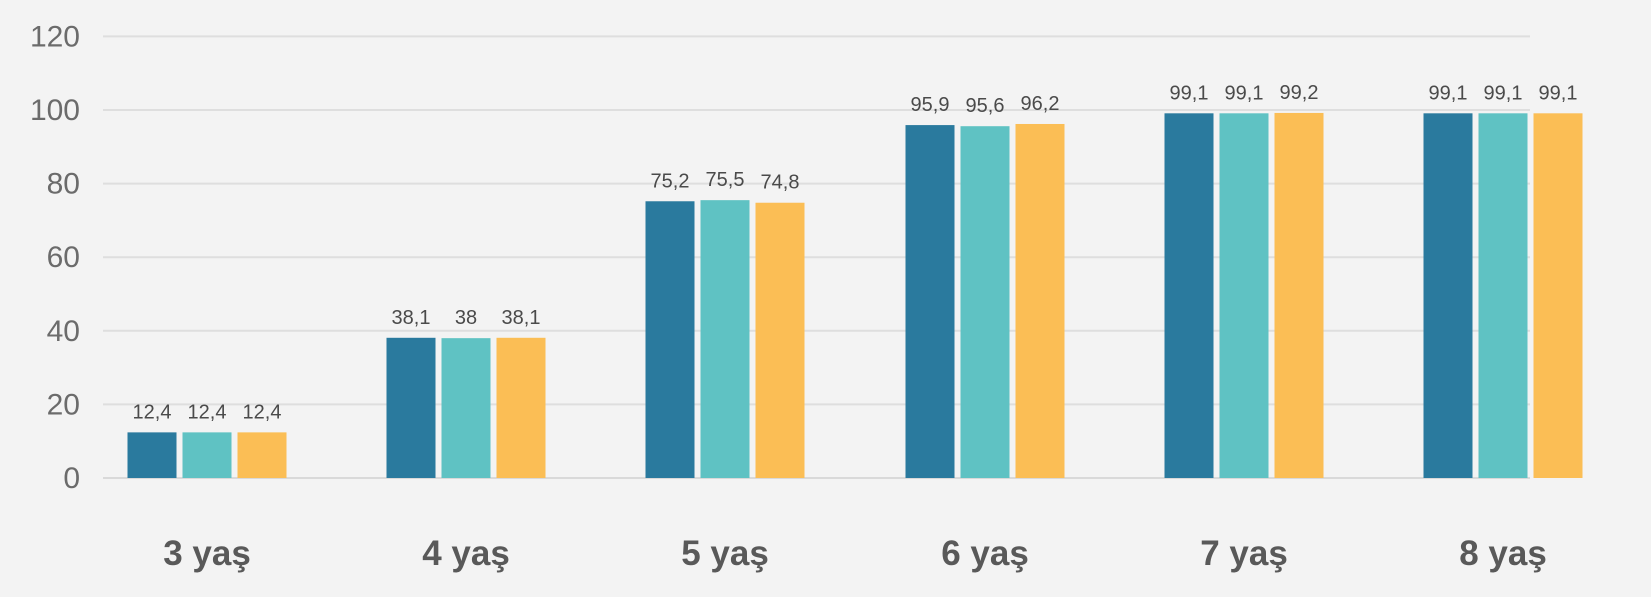 This screenshot has width=1651, height=597. Describe the element at coordinates (55, 110) in the screenshot. I see `y-tick-label: 100` at that location.